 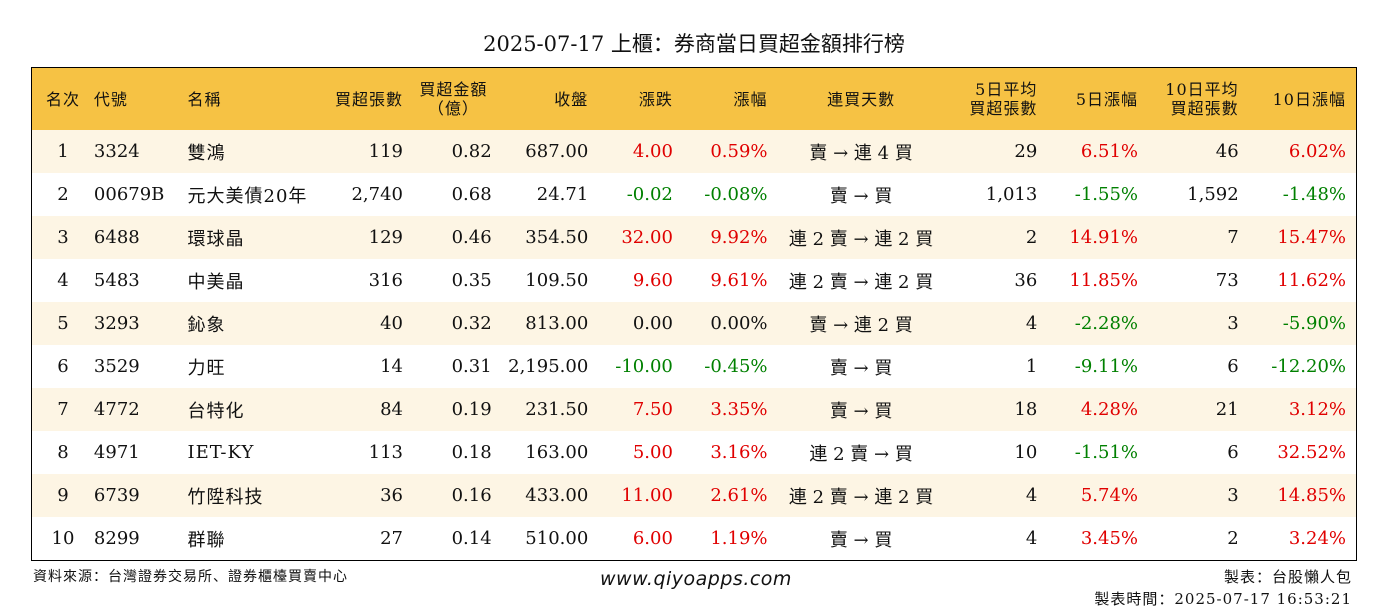 What do you see at coordinates (730, 194) in the screenshot?
I see `cell-pct: -0.08%` at bounding box center [730, 194].